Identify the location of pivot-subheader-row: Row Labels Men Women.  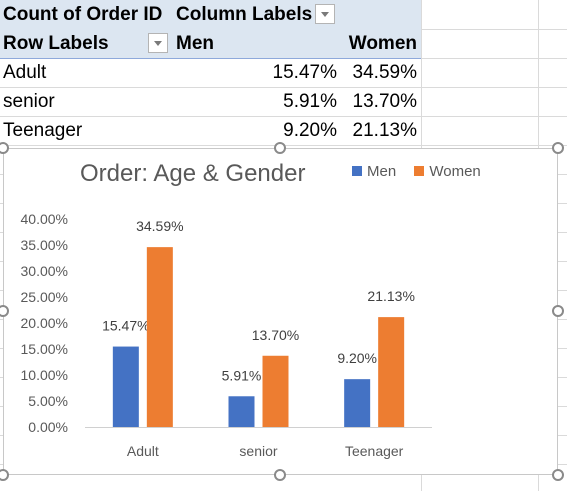
(210, 44).